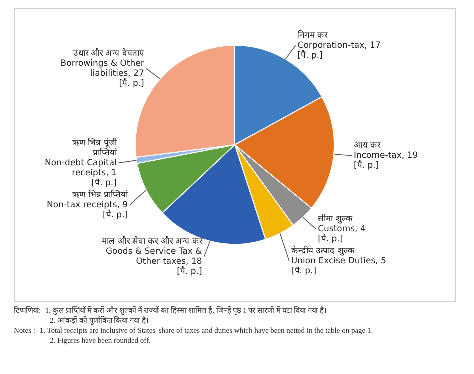  Describe the element at coordinates (368, 146) in the screenshot. I see `slice-label: आय कर` at that location.